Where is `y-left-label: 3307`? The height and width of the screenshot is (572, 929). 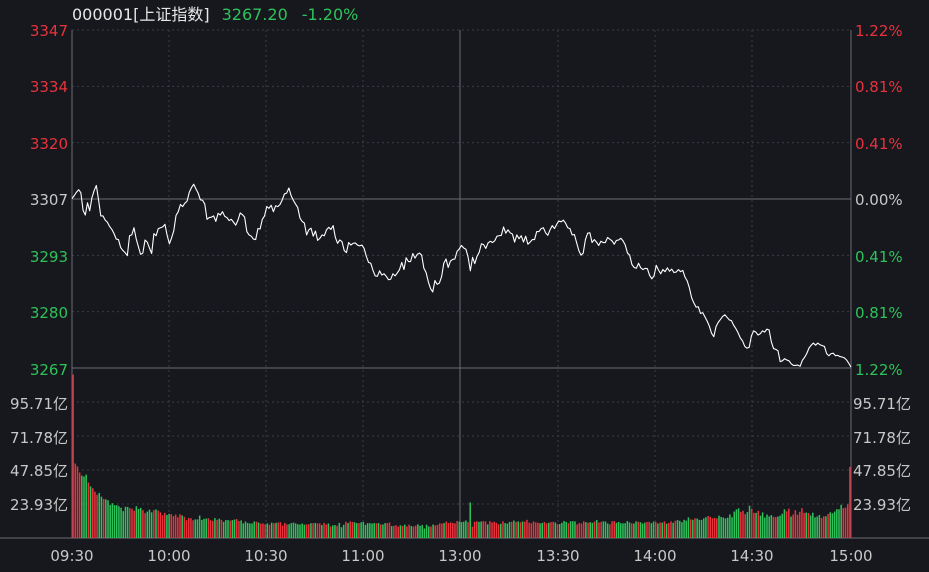
y-left-label: 3307 is located at coordinates (49, 200).